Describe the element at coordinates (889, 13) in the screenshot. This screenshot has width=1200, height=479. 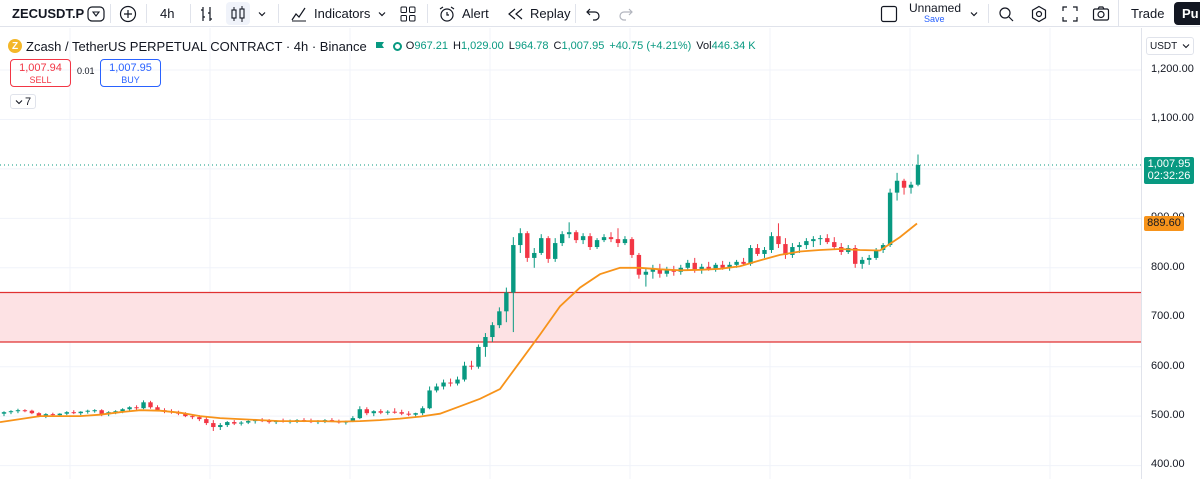
I see `layout-checkbox-icon` at that location.